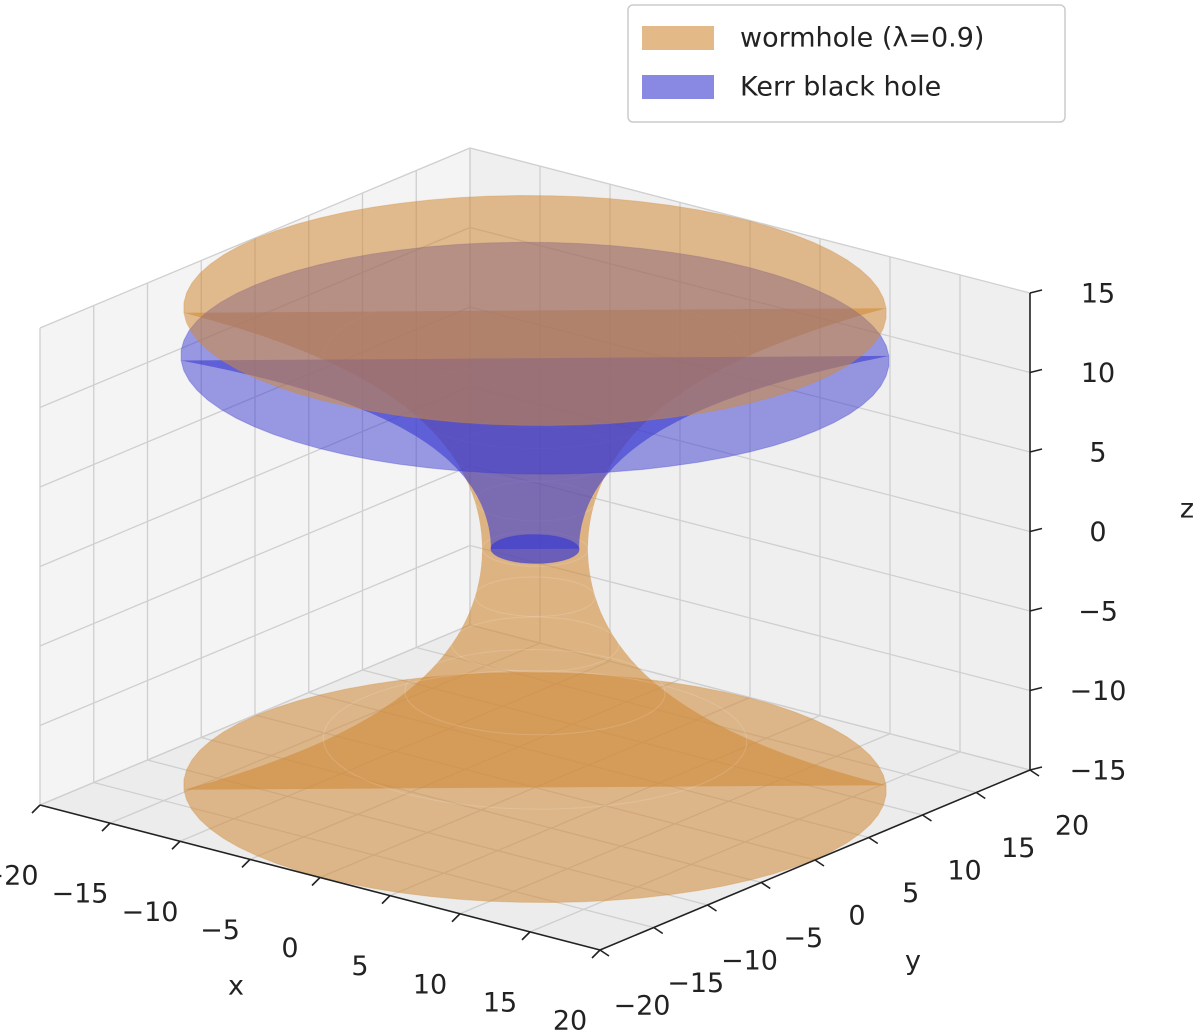  What do you see at coordinates (150, 912) in the screenshot?
I see `x-tick-label: −10` at bounding box center [150, 912].